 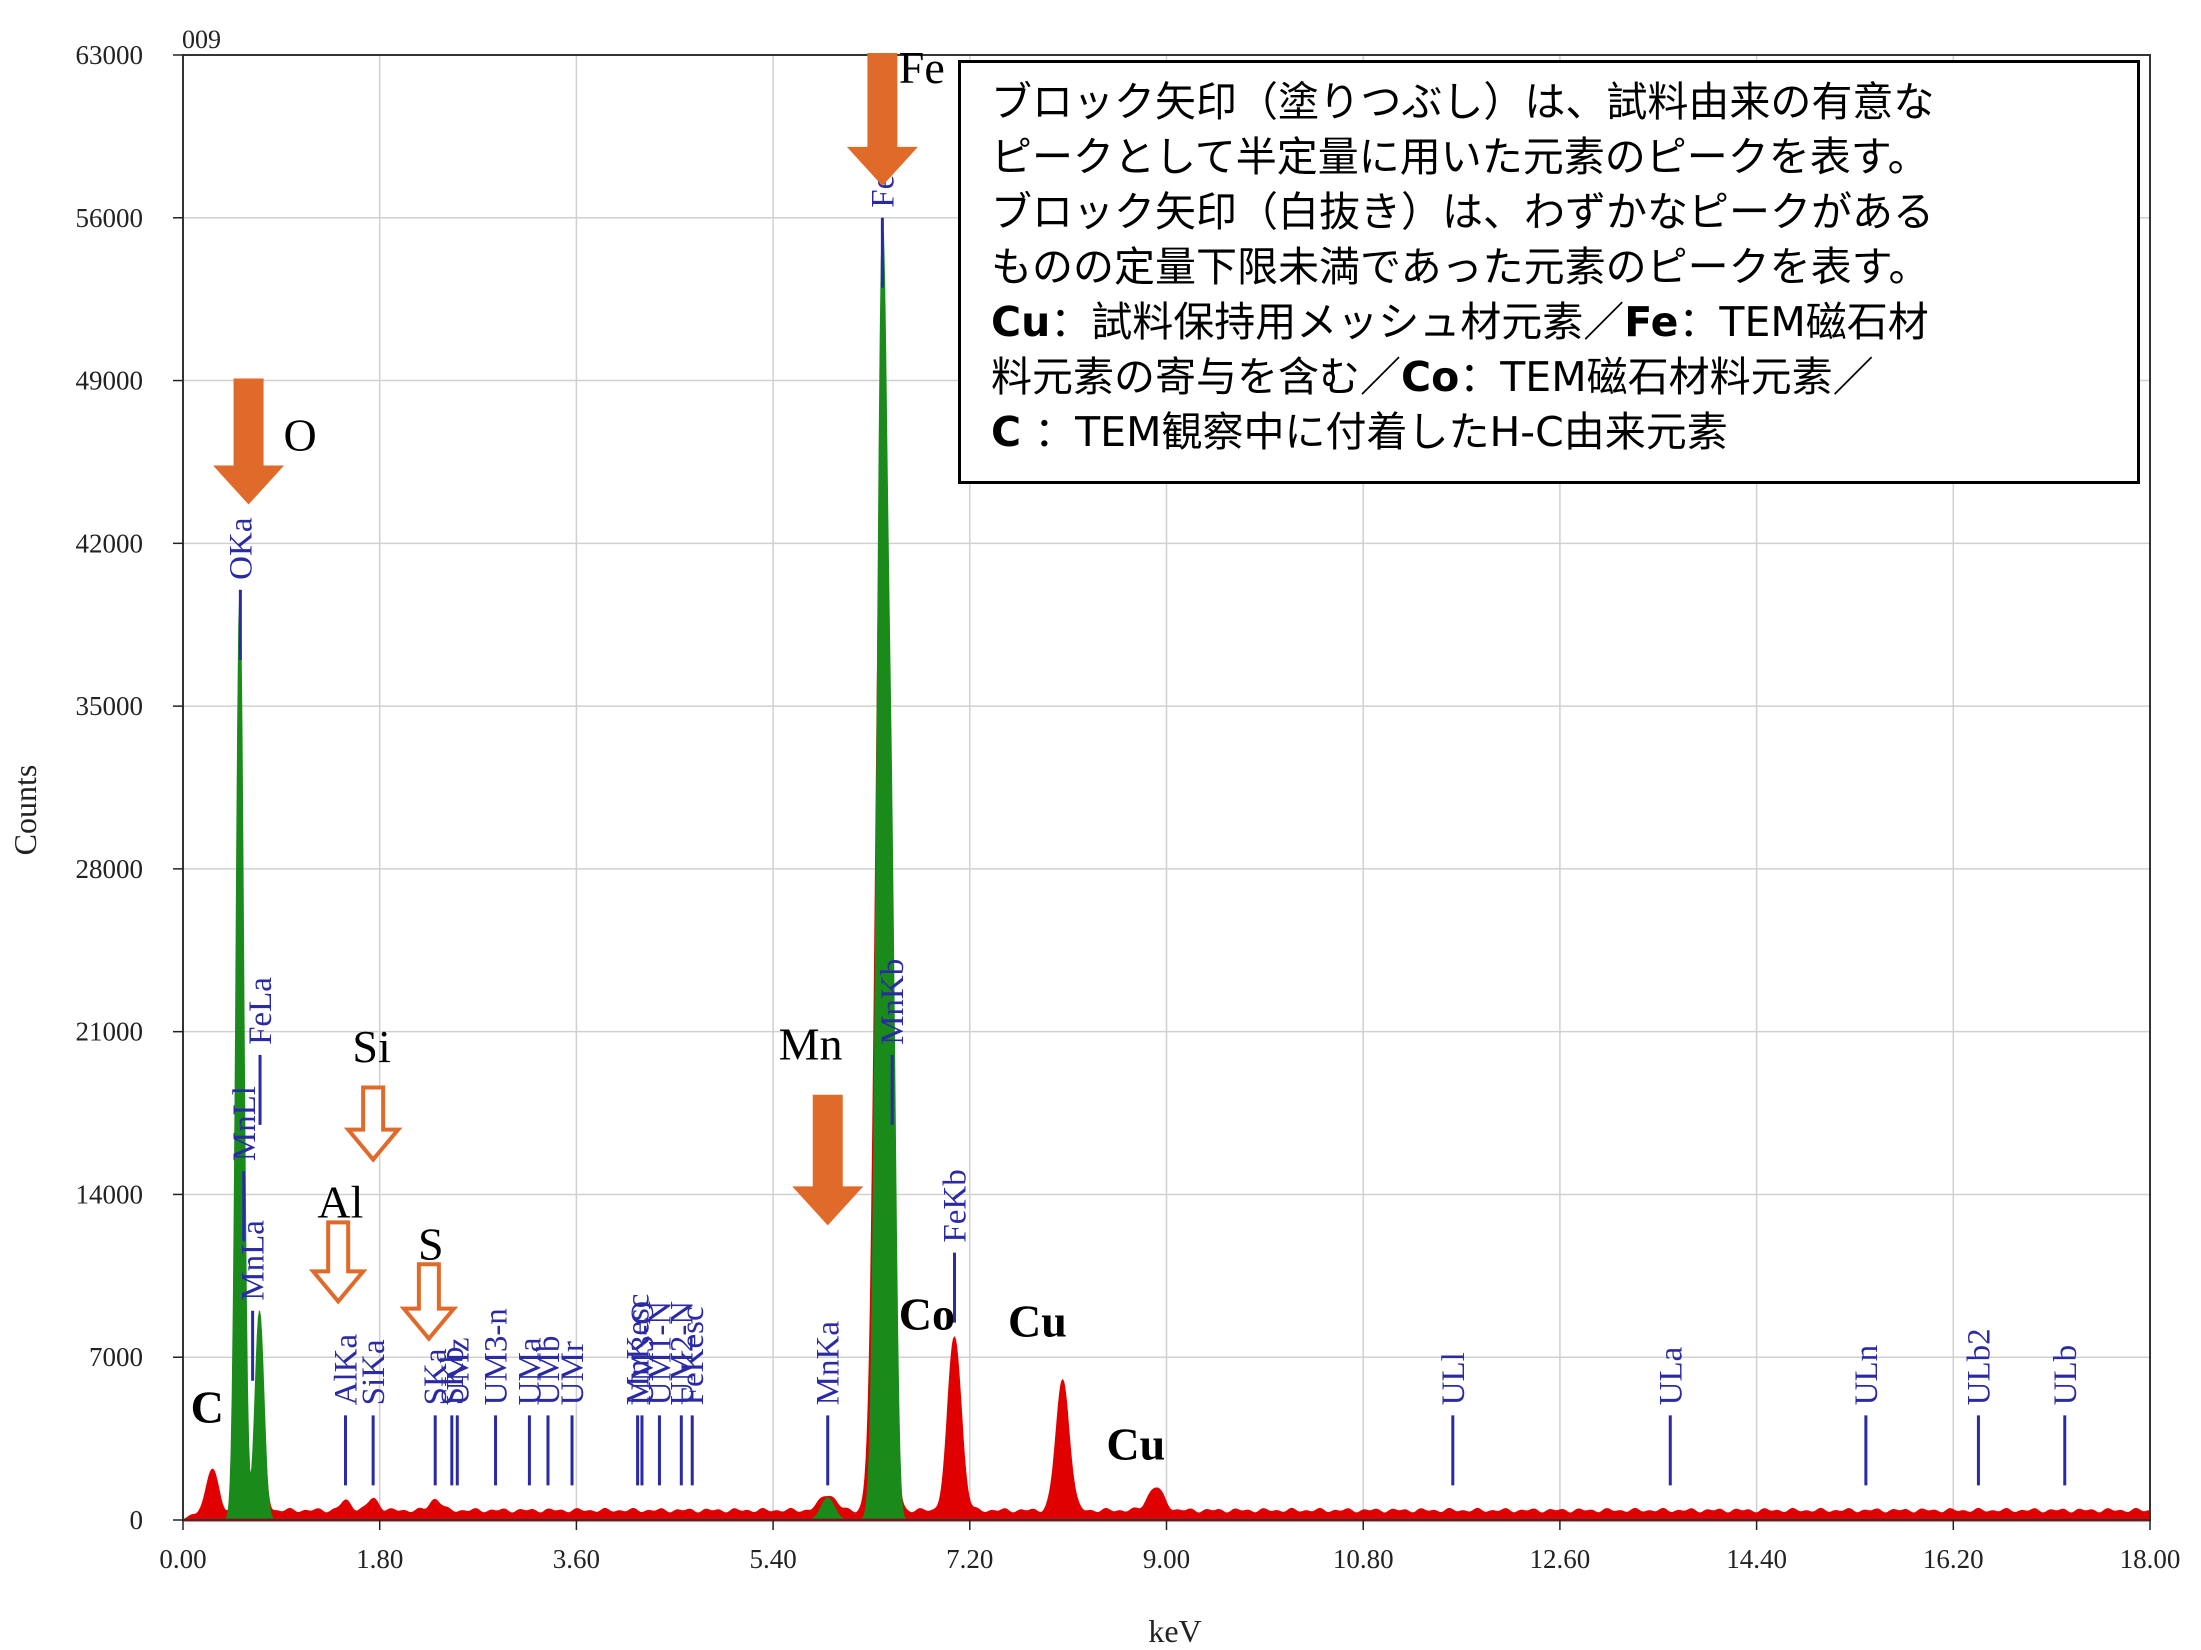 What do you see at coordinates (1363, 1559) in the screenshot?
I see `x-tick-label: 10.80` at bounding box center [1363, 1559].